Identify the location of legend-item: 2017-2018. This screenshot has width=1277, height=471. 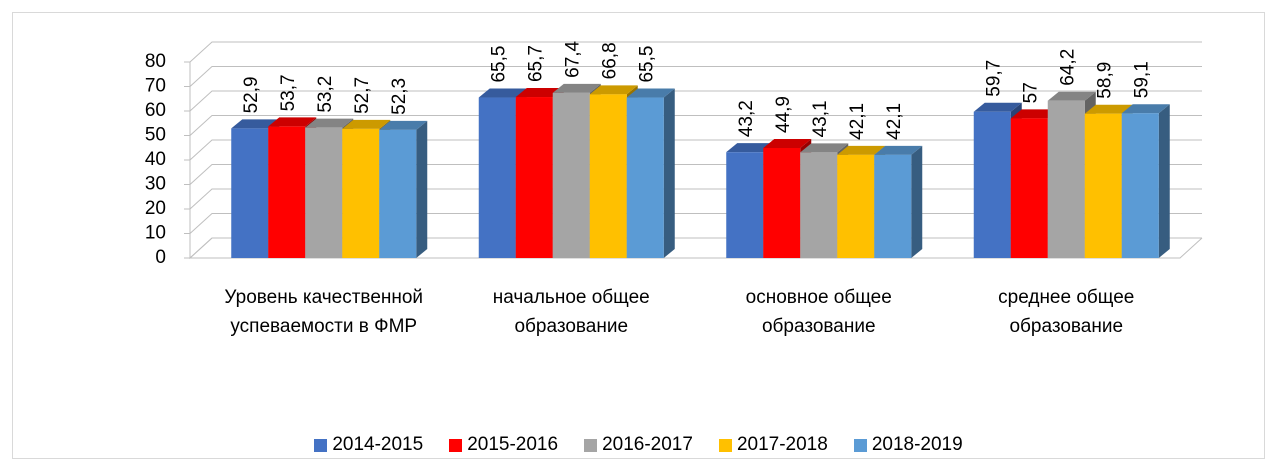
(773, 445).